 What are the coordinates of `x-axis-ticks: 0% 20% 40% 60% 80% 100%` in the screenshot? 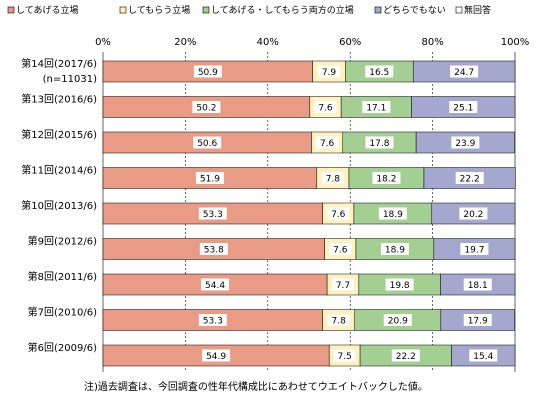 It's located at (312, 42).